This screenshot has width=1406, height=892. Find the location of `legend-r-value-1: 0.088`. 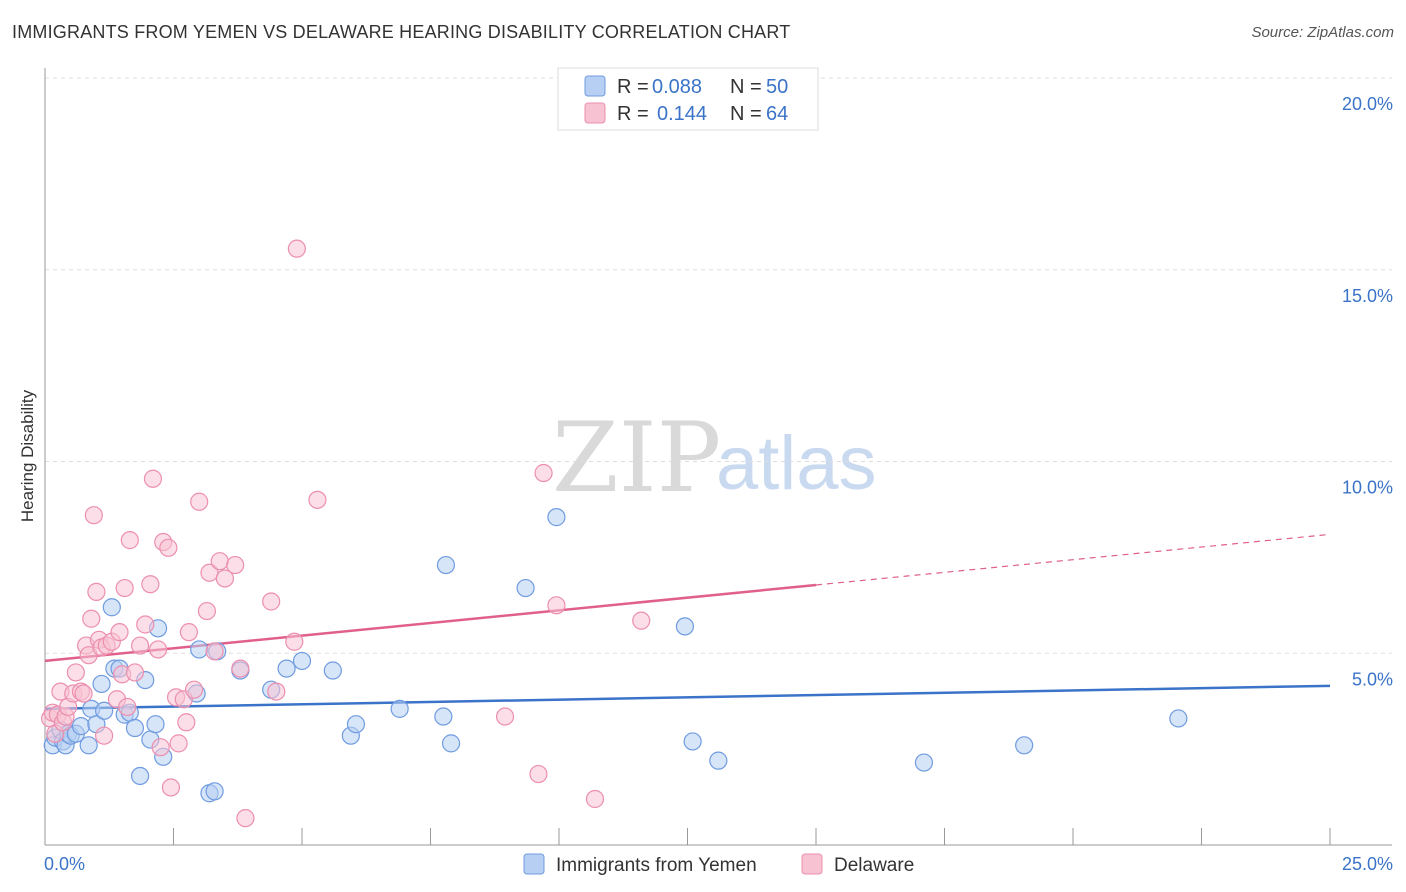

legend-r-value-1: 0.088 is located at coordinates (677, 87).